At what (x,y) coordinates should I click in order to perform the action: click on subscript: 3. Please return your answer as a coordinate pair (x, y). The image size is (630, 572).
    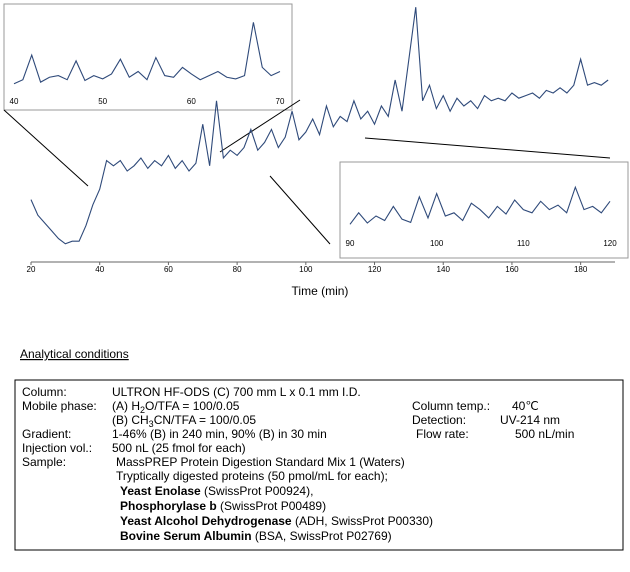
    Looking at the image, I should click on (151, 424).